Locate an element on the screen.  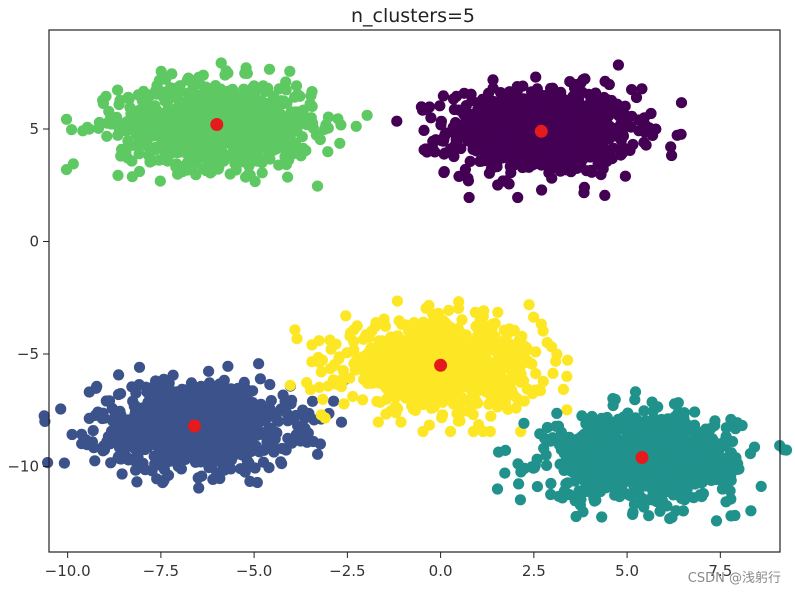
x-tick-label: −5.0 is located at coordinates (254, 571).